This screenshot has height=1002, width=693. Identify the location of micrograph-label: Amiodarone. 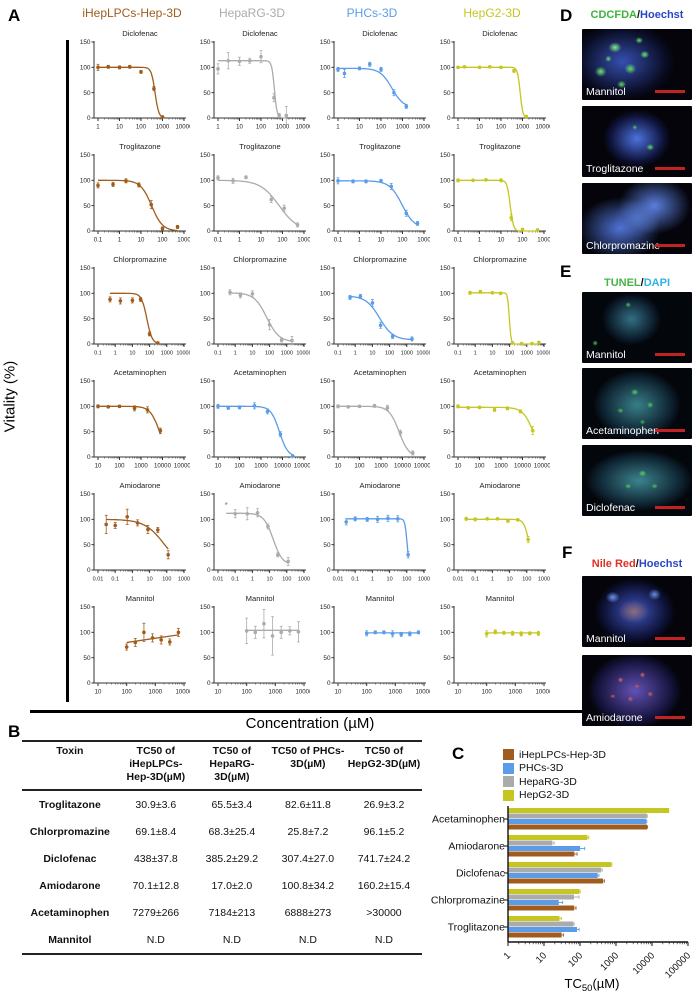
(614, 718).